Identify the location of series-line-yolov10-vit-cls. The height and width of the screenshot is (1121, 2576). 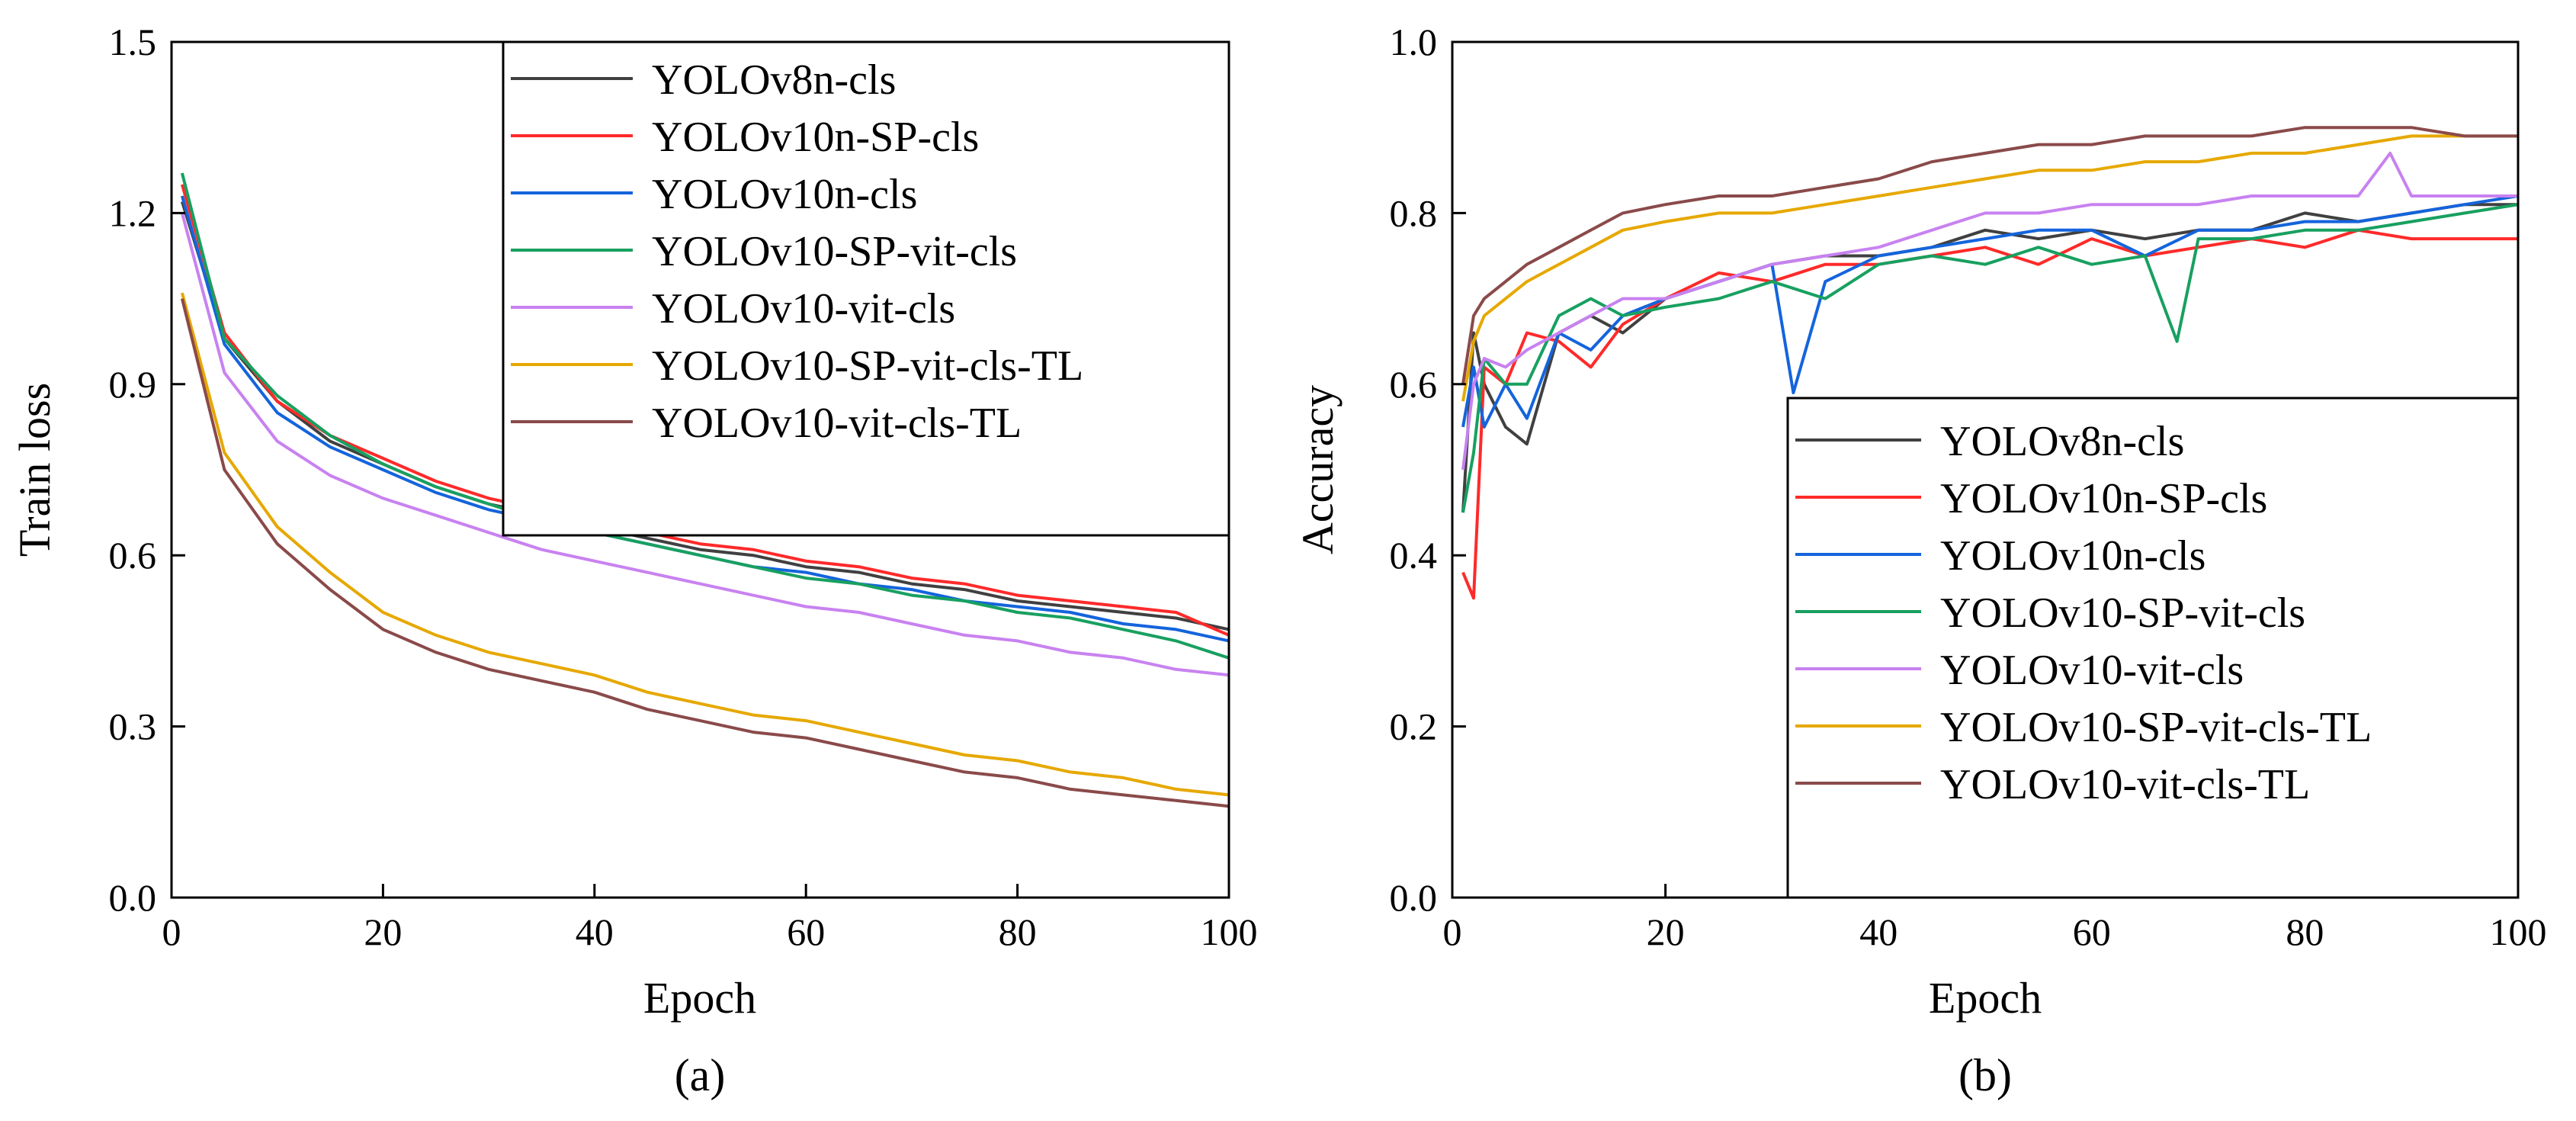
(1989, 311).